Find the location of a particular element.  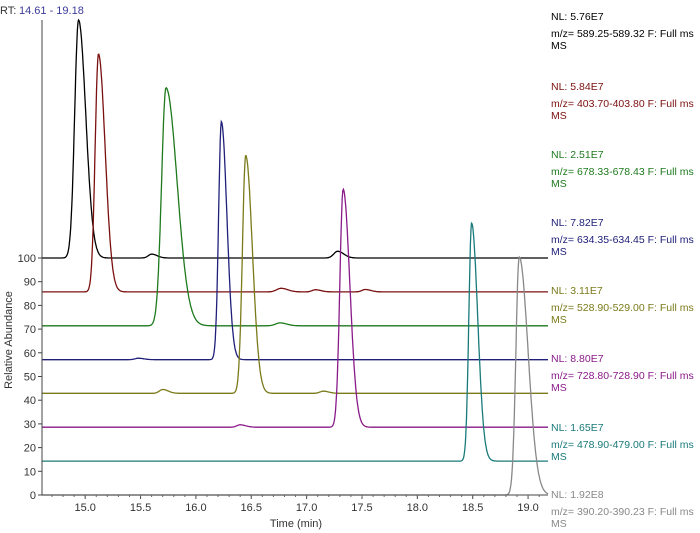

x-tick-label: 17.0 is located at coordinates (306, 508).